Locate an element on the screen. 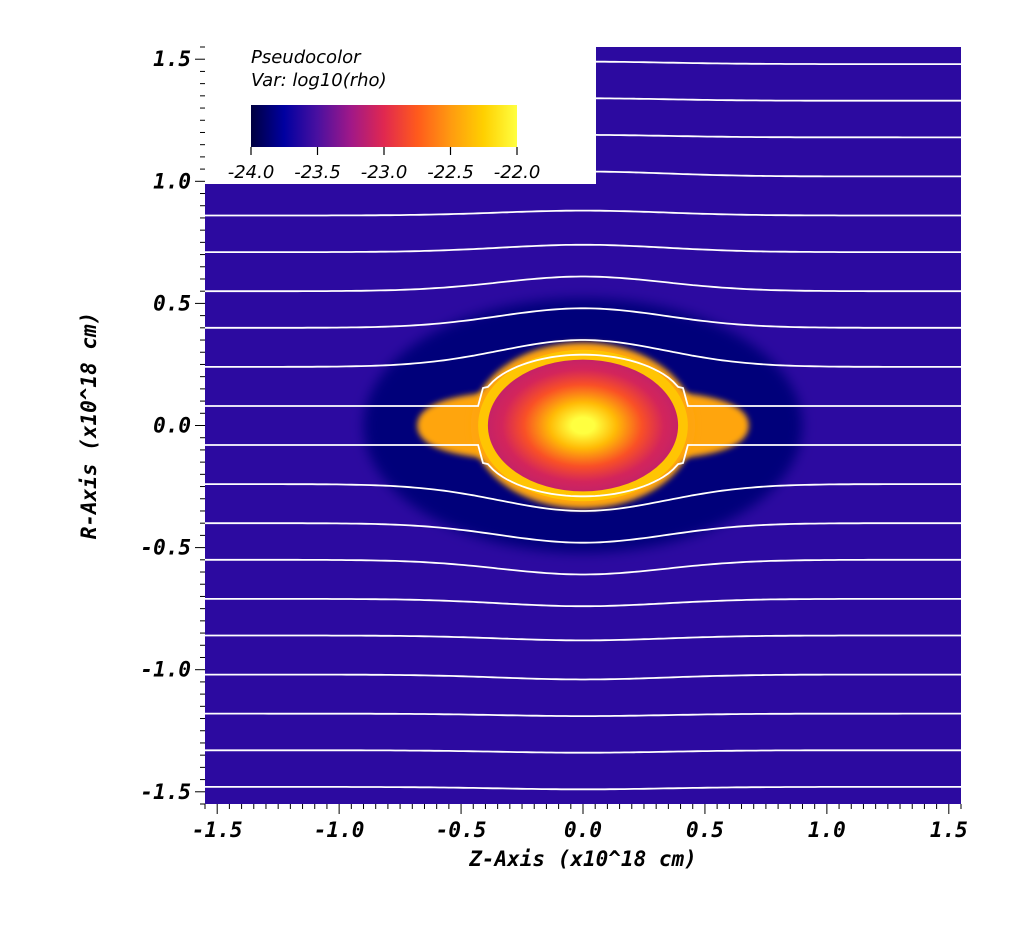  colorbar-tick-labels: -24.0 -23.5 -23.0 -22.5 -22.0 is located at coordinates (384, 165).